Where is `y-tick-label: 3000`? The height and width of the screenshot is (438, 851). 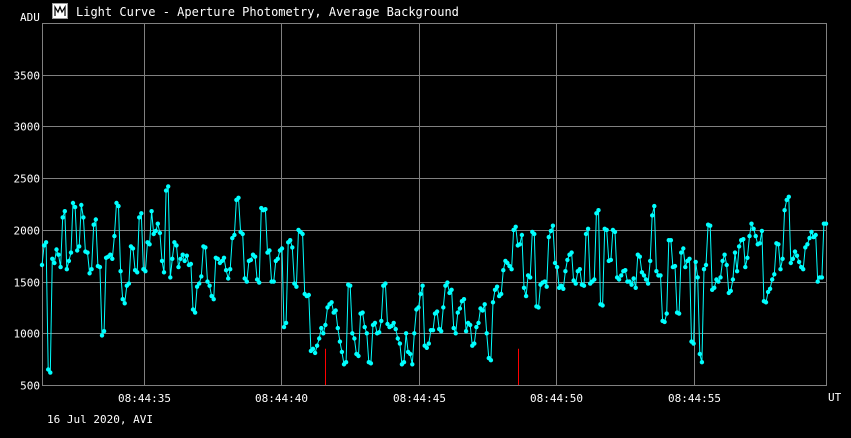 y-tick-label: 3000 is located at coordinates (27, 127).